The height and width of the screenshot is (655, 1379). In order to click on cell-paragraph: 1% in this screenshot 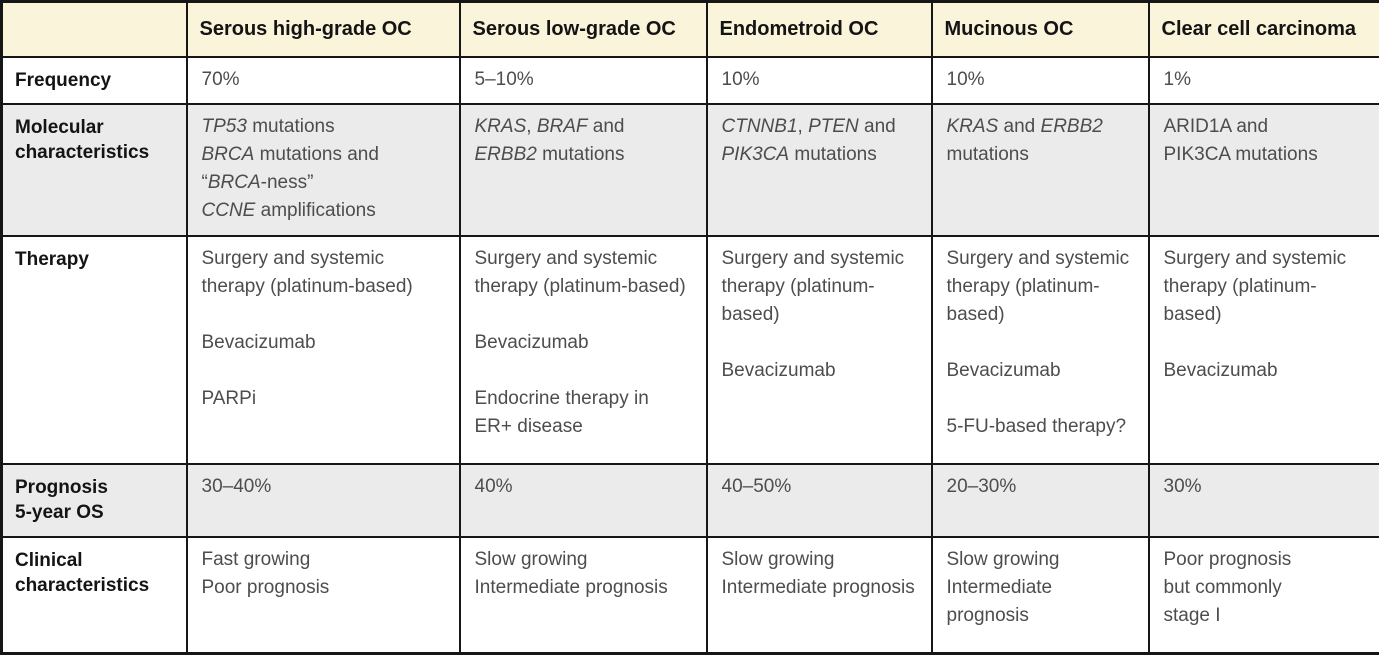, I will do `click(1265, 80)`.